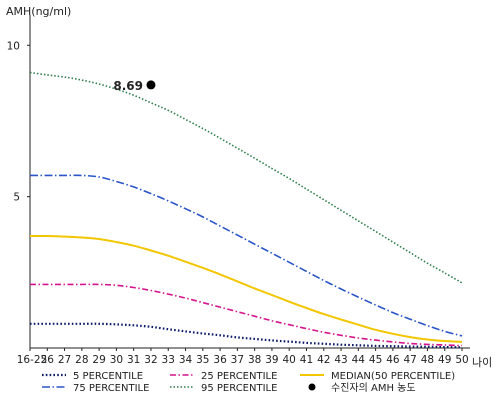  Describe the element at coordinates (64, 360) in the screenshot. I see `x-tick-label: 27` at that location.